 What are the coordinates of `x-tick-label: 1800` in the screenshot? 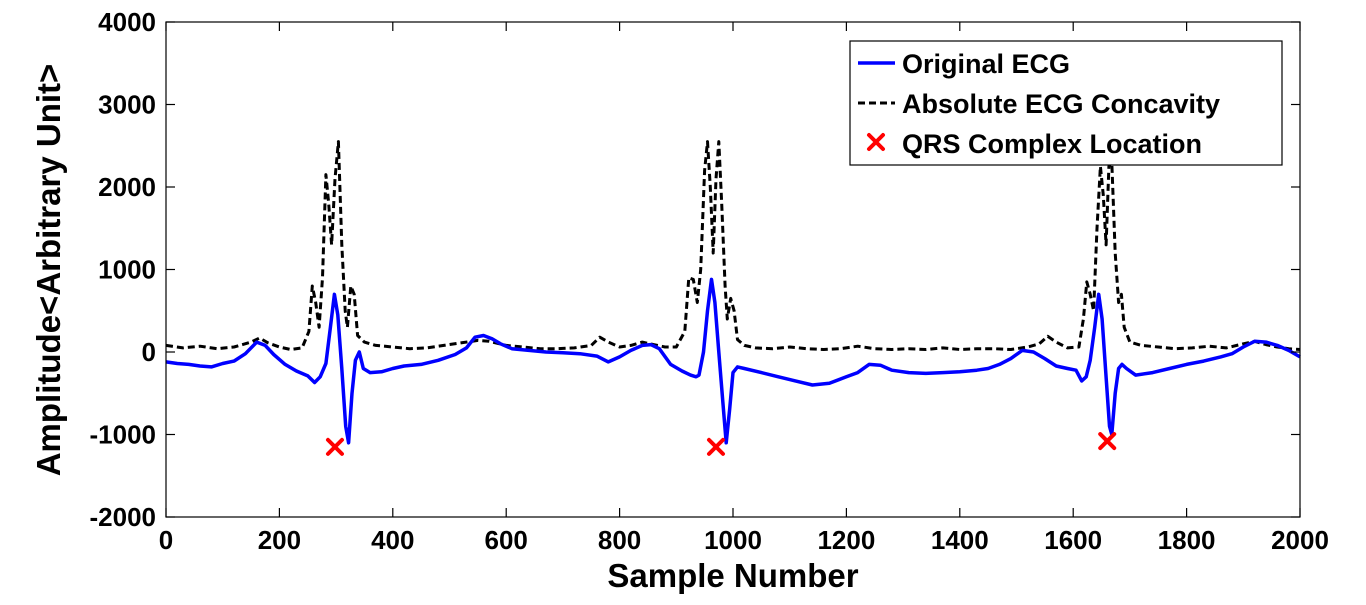 It's located at (1187, 540).